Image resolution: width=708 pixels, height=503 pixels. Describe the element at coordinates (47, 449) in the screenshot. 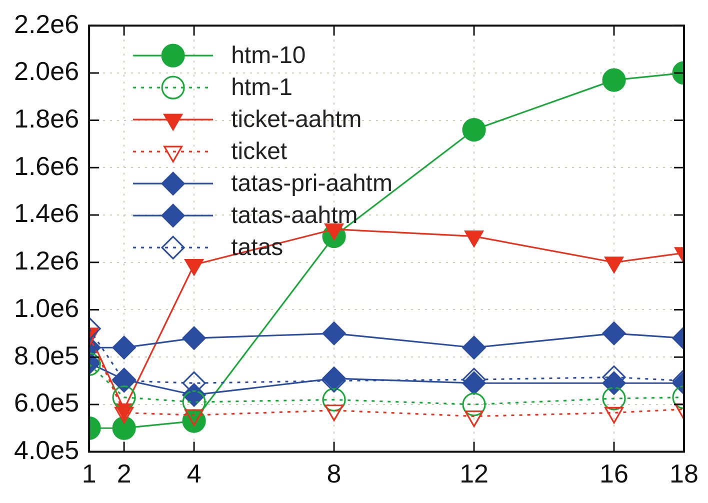

I see `y-tick-label: 4.0e5` at that location.